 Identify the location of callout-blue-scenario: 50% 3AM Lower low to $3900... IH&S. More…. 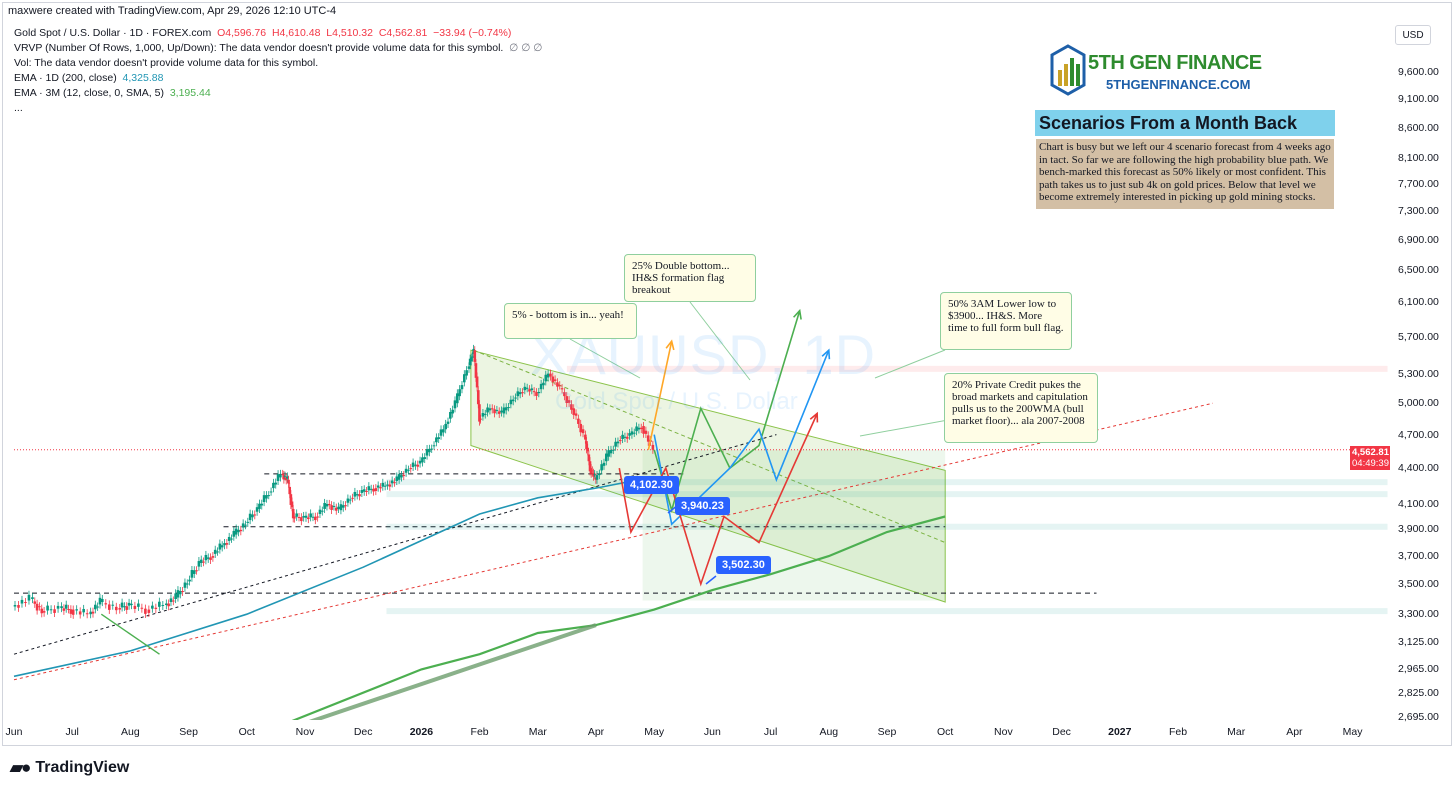
(1006, 321).